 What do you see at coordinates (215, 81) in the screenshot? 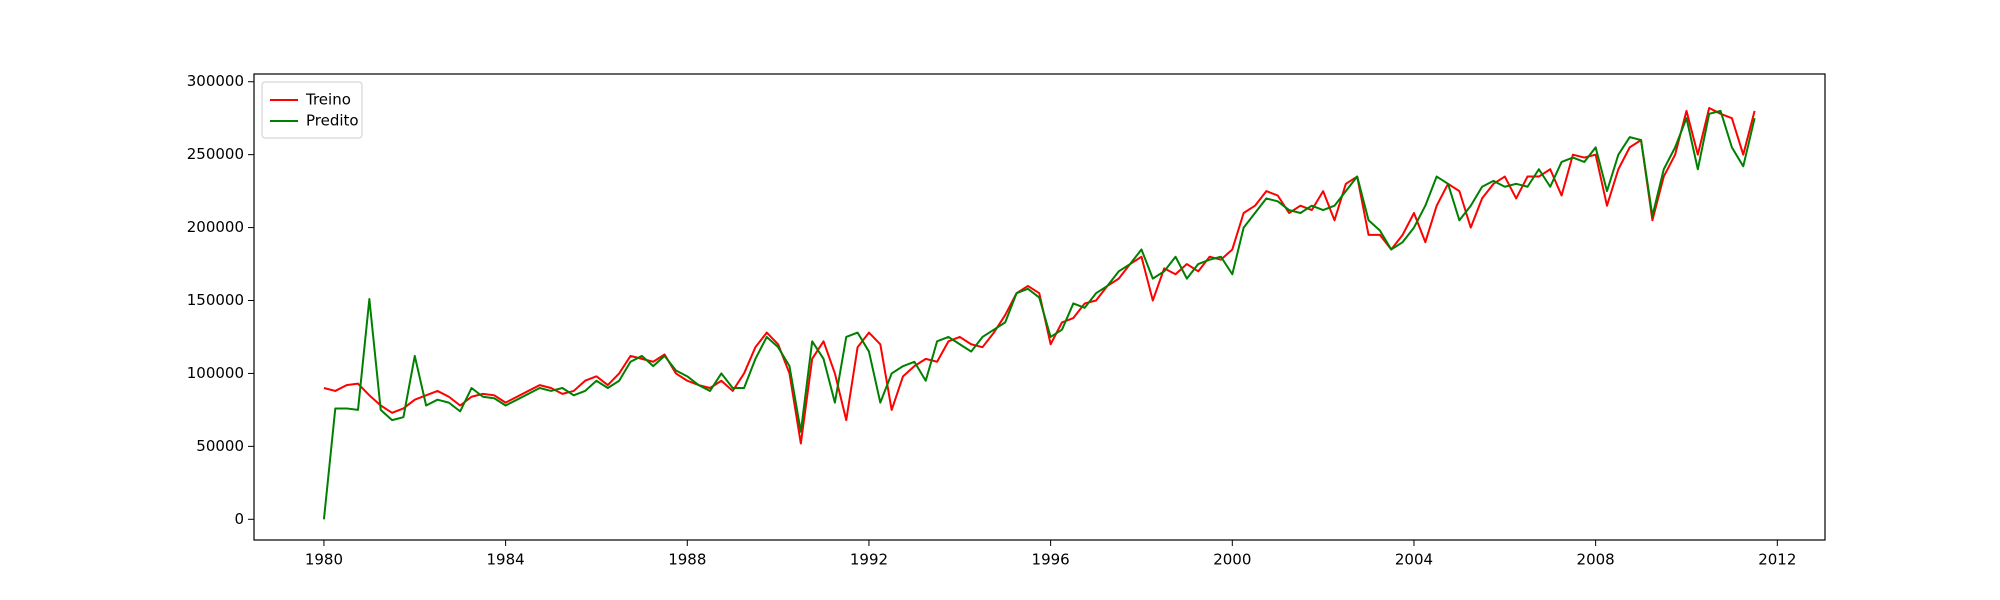
I see `y-tick-label: 300000` at bounding box center [215, 81].